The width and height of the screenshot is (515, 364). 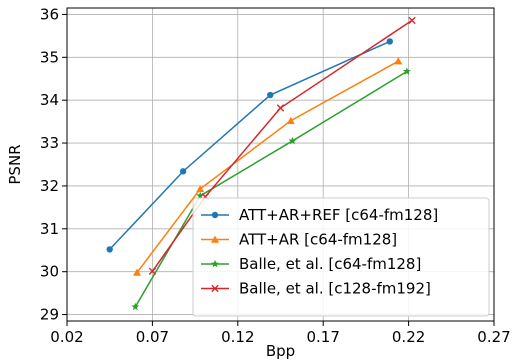 What do you see at coordinates (49, 229) in the screenshot?
I see `y-tick-label: 31` at bounding box center [49, 229].